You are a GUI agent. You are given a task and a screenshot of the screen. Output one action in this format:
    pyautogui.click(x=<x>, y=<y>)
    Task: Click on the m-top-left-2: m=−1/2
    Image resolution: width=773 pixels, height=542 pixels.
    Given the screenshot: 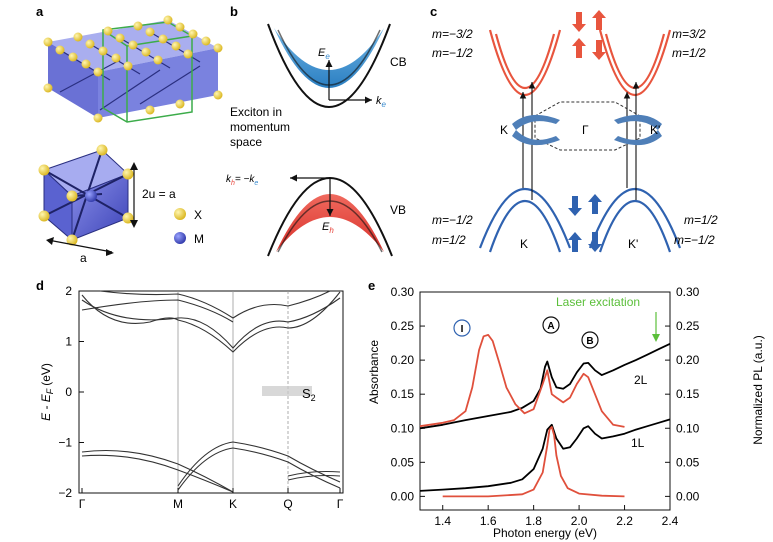 What is the action you would take?
    pyautogui.click(x=452, y=53)
    